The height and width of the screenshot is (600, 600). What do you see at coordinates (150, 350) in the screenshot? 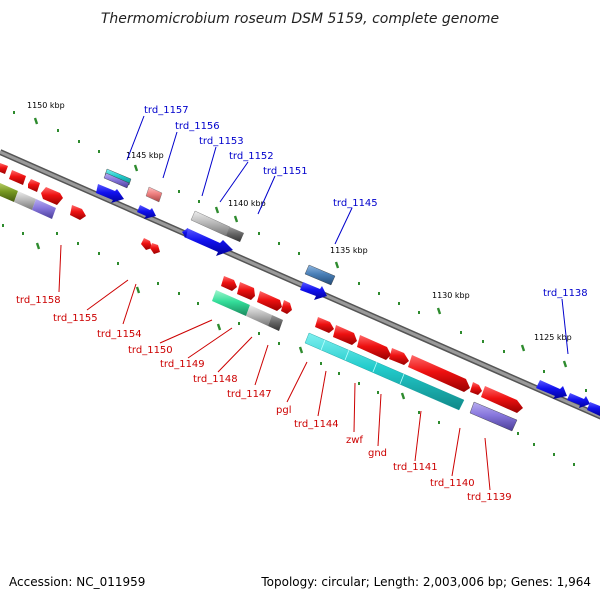
I see `gene-label-trd-1150: trd_1150` at bounding box center [150, 350].